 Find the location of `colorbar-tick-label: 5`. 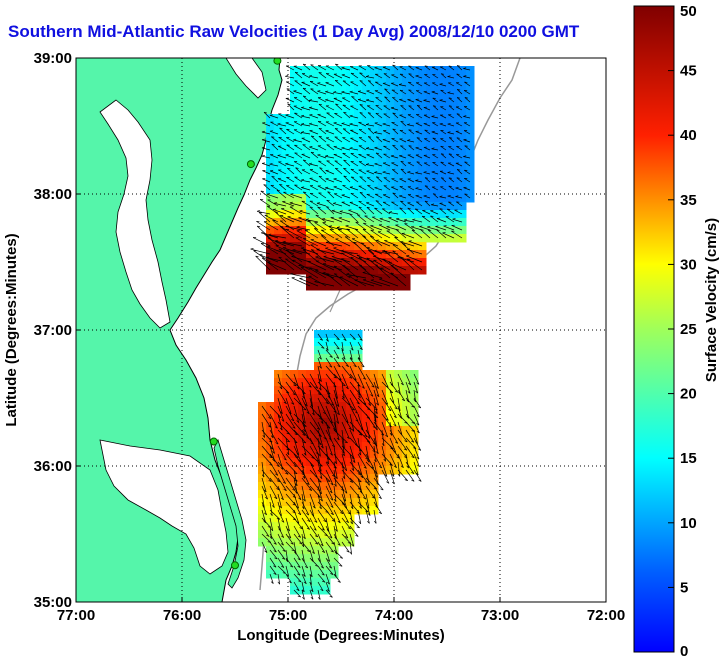

colorbar-tick-label: 5 is located at coordinates (684, 587).